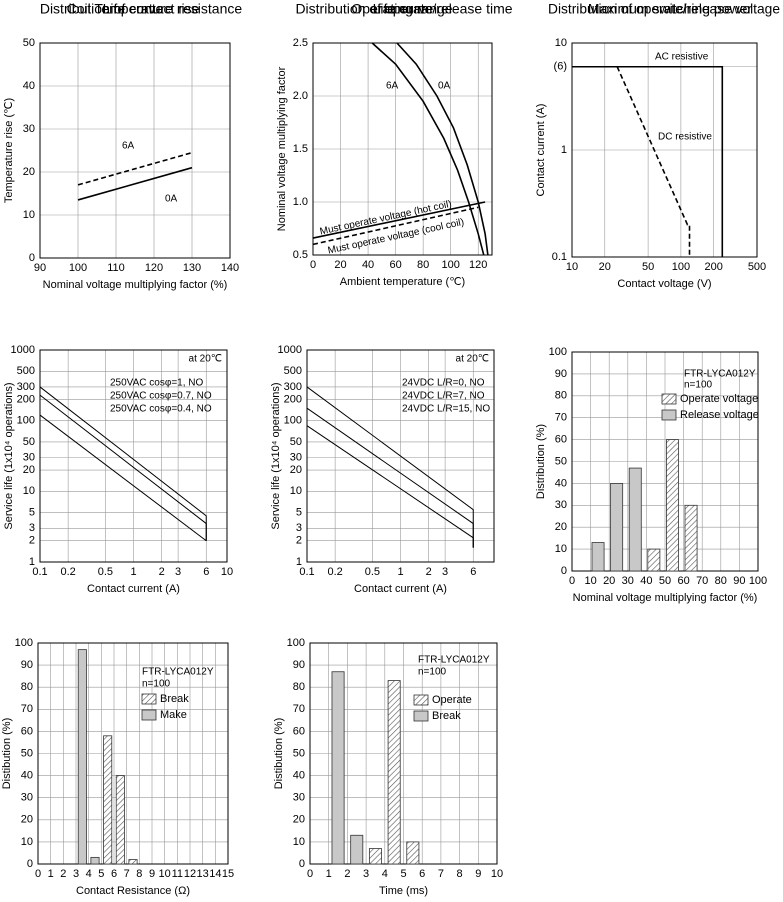 Image resolution: width=783 pixels, height=902 pixels. Describe the element at coordinates (26, 399) in the screenshot. I see `y-tick-label: 200` at that location.